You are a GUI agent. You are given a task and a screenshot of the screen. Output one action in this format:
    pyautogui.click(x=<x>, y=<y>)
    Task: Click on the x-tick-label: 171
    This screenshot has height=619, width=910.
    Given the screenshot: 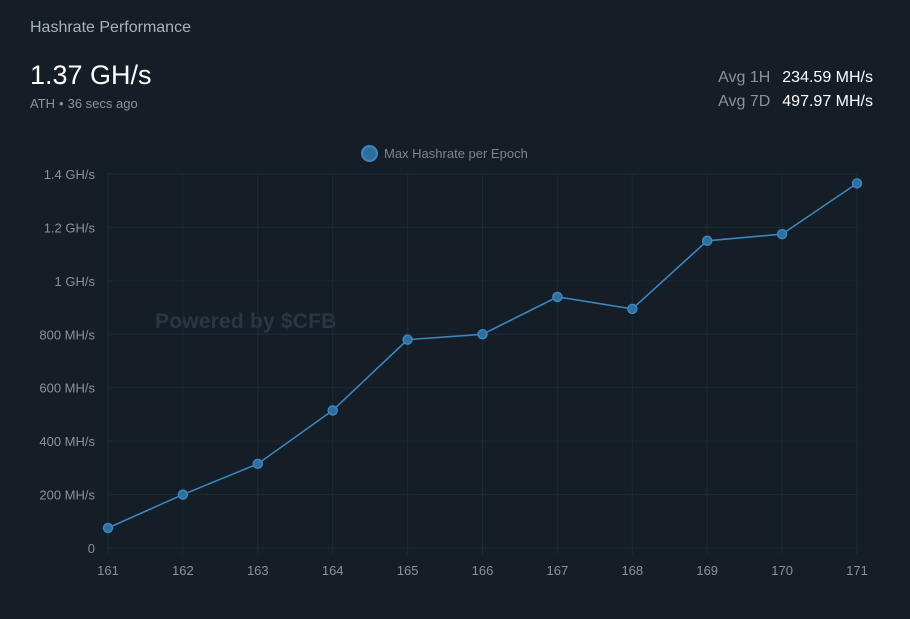 What is the action you would take?
    pyautogui.click(x=857, y=570)
    